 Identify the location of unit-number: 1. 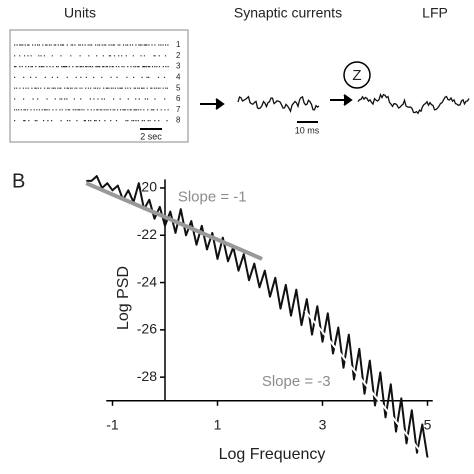
(178, 44).